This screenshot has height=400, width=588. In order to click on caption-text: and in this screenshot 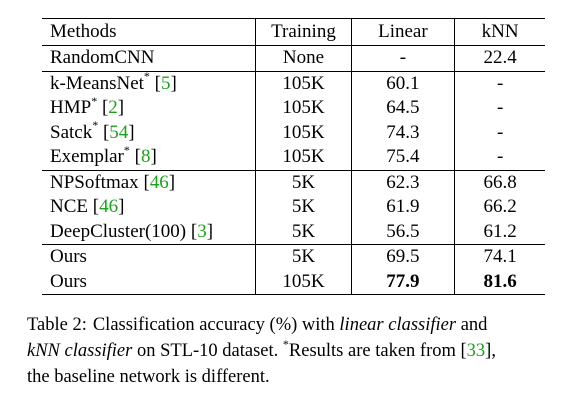, I will do `click(474, 325)`.